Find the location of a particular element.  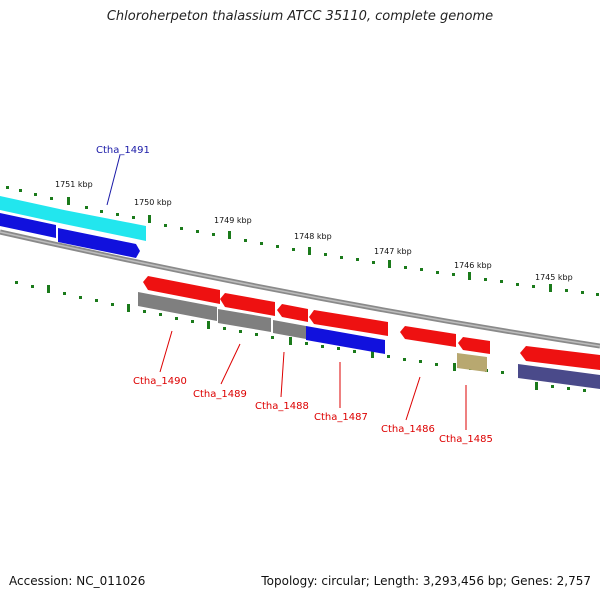

gene-label-ctha-1491: Ctha_1491 is located at coordinates (123, 150).